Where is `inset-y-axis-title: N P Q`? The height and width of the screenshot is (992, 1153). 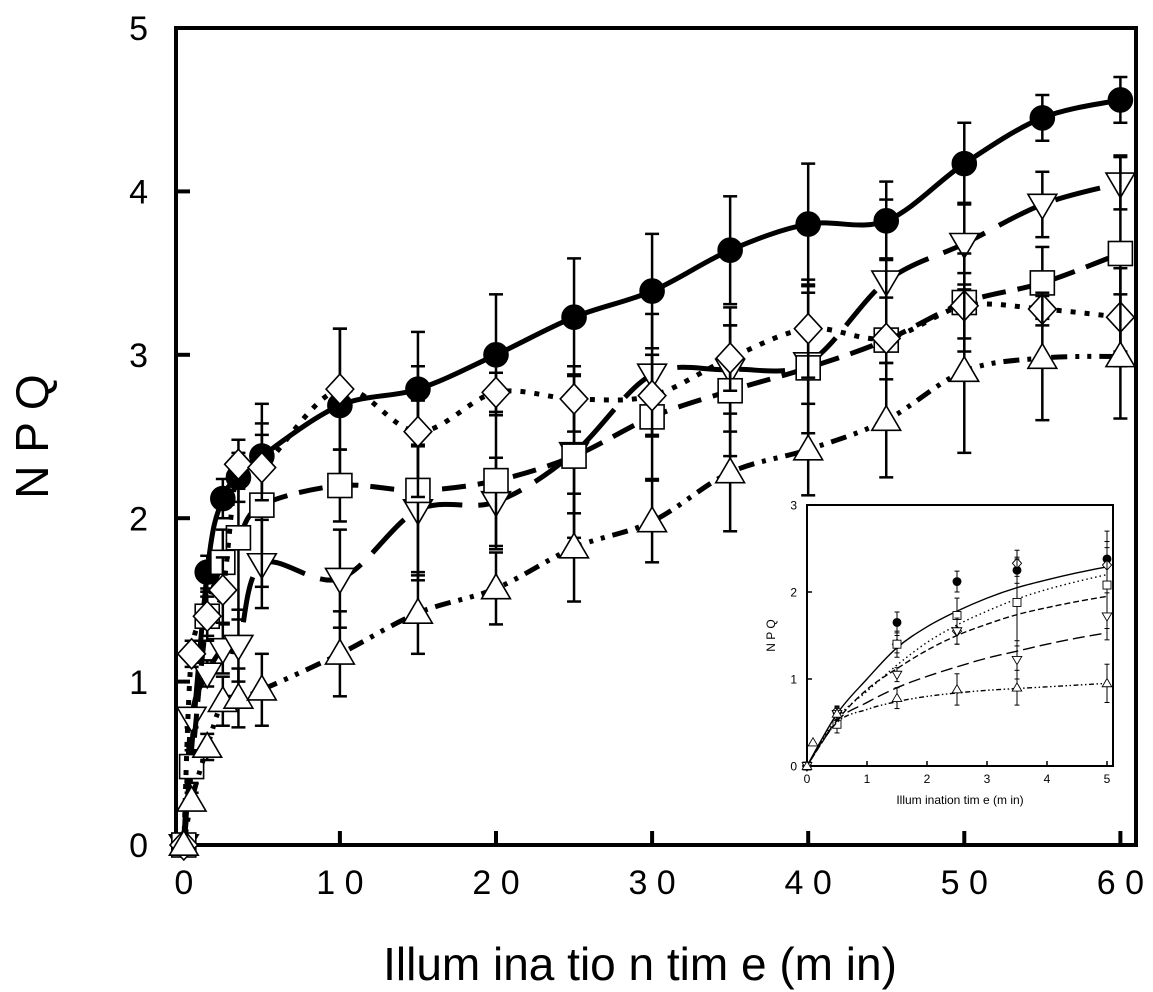 inset-y-axis-title: N P Q is located at coordinates (771, 635).